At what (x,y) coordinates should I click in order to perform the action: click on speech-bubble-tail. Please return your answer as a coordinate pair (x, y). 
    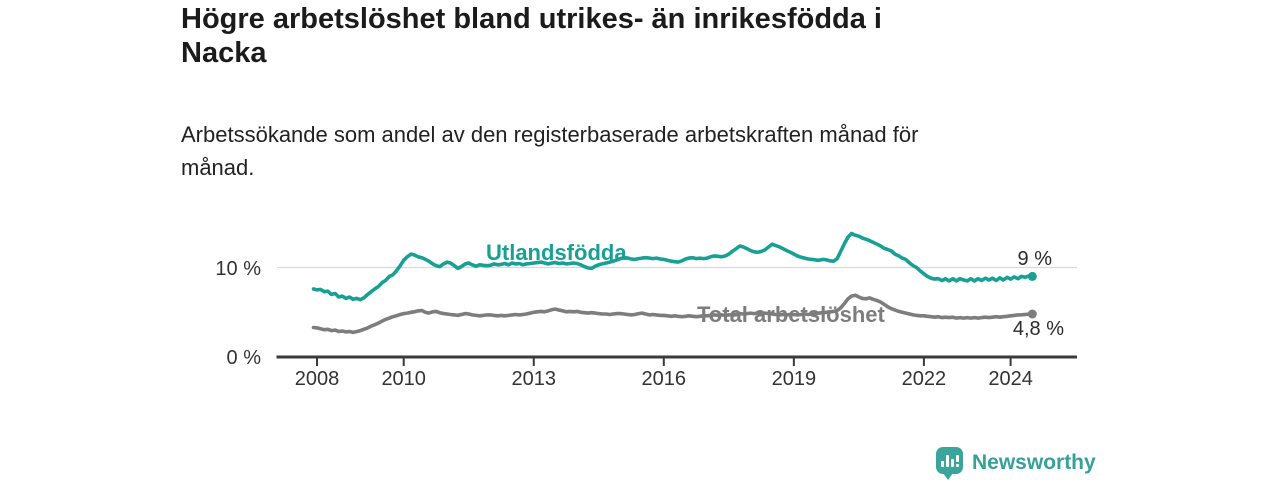
    Looking at the image, I should click on (948, 476).